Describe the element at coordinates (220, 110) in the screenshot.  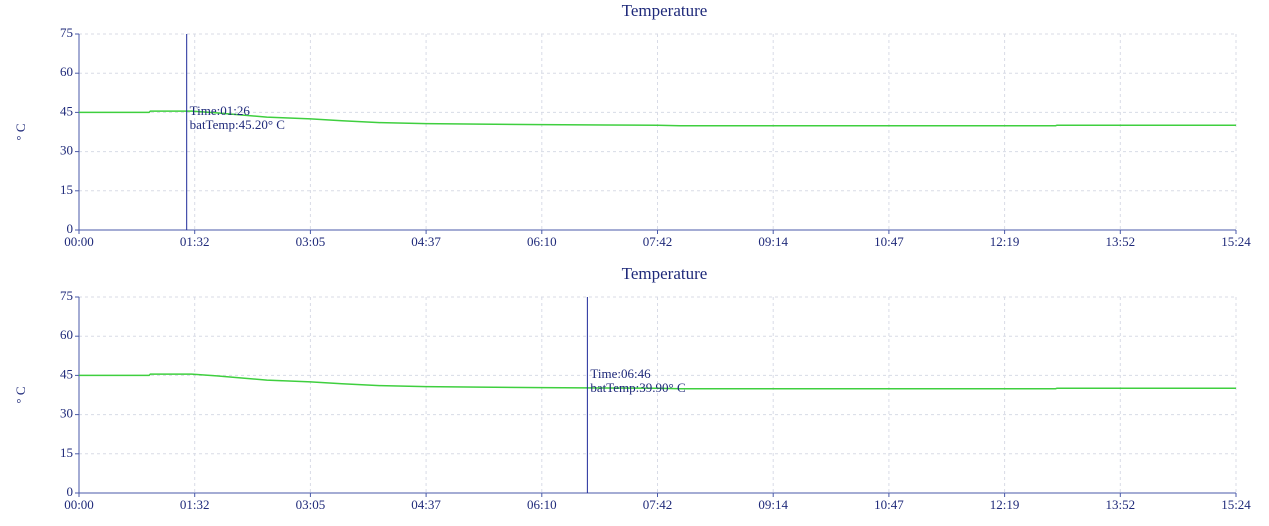
I see `cursor-label: Time:01:26` at that location.